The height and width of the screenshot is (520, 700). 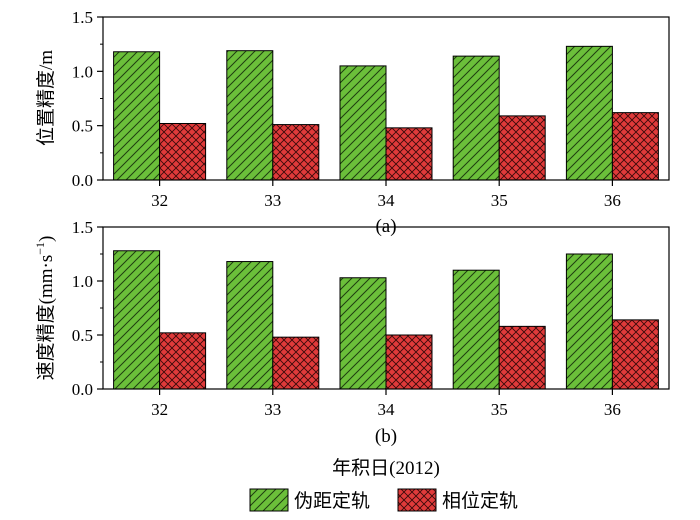 I want to click on panel-a-y-tick-label: 1.0, so click(x=82, y=71).